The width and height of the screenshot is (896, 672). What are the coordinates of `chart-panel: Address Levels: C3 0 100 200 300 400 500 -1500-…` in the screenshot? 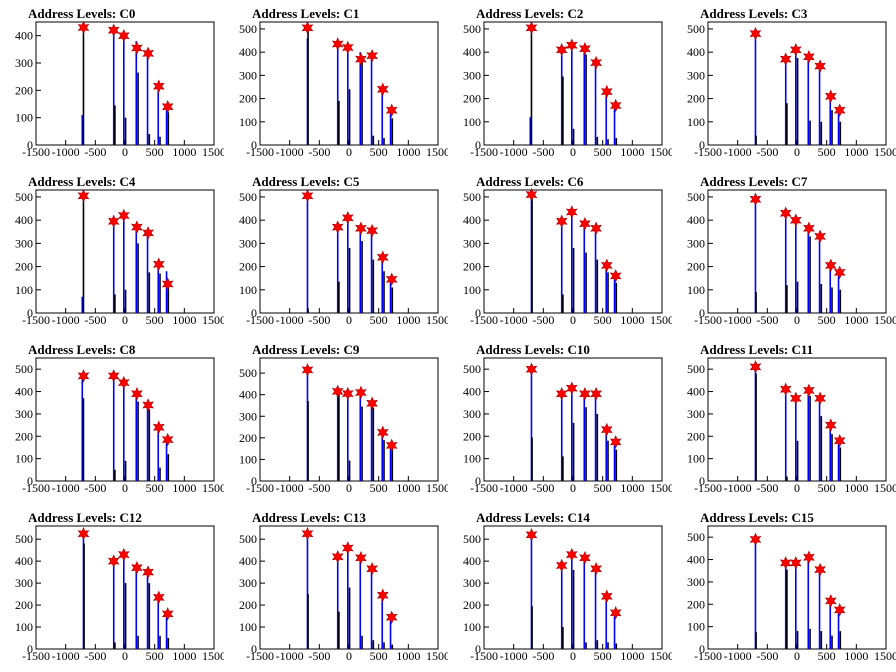 It's located at (784, 84).